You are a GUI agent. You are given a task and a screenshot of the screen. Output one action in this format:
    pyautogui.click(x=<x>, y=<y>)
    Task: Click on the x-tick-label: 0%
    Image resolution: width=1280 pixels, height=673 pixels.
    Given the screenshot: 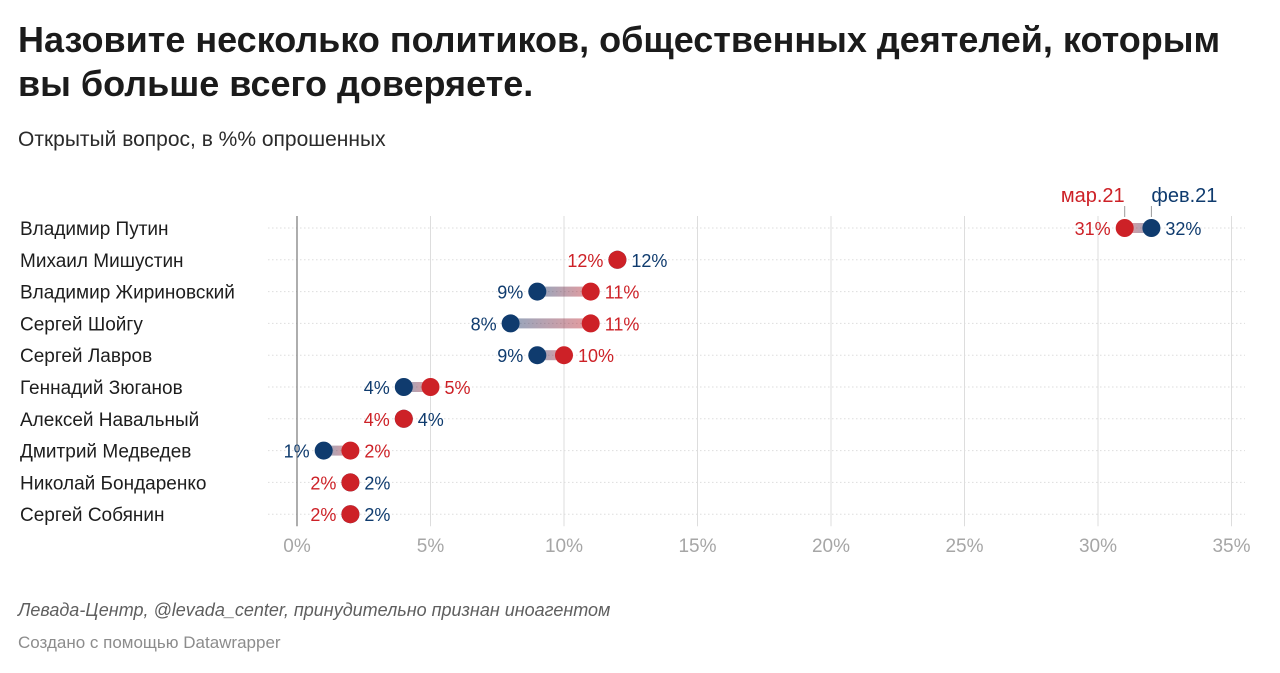 What is the action you would take?
    pyautogui.click(x=297, y=546)
    